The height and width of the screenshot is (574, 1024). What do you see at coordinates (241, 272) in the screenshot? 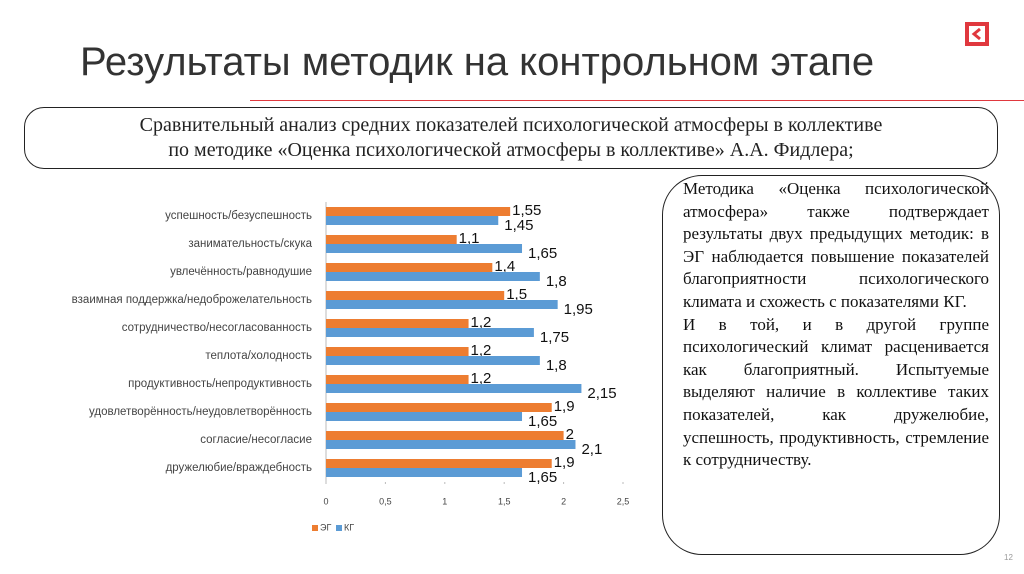
I see `y-tick-label: увлечённость/равнодушие` at bounding box center [241, 272].